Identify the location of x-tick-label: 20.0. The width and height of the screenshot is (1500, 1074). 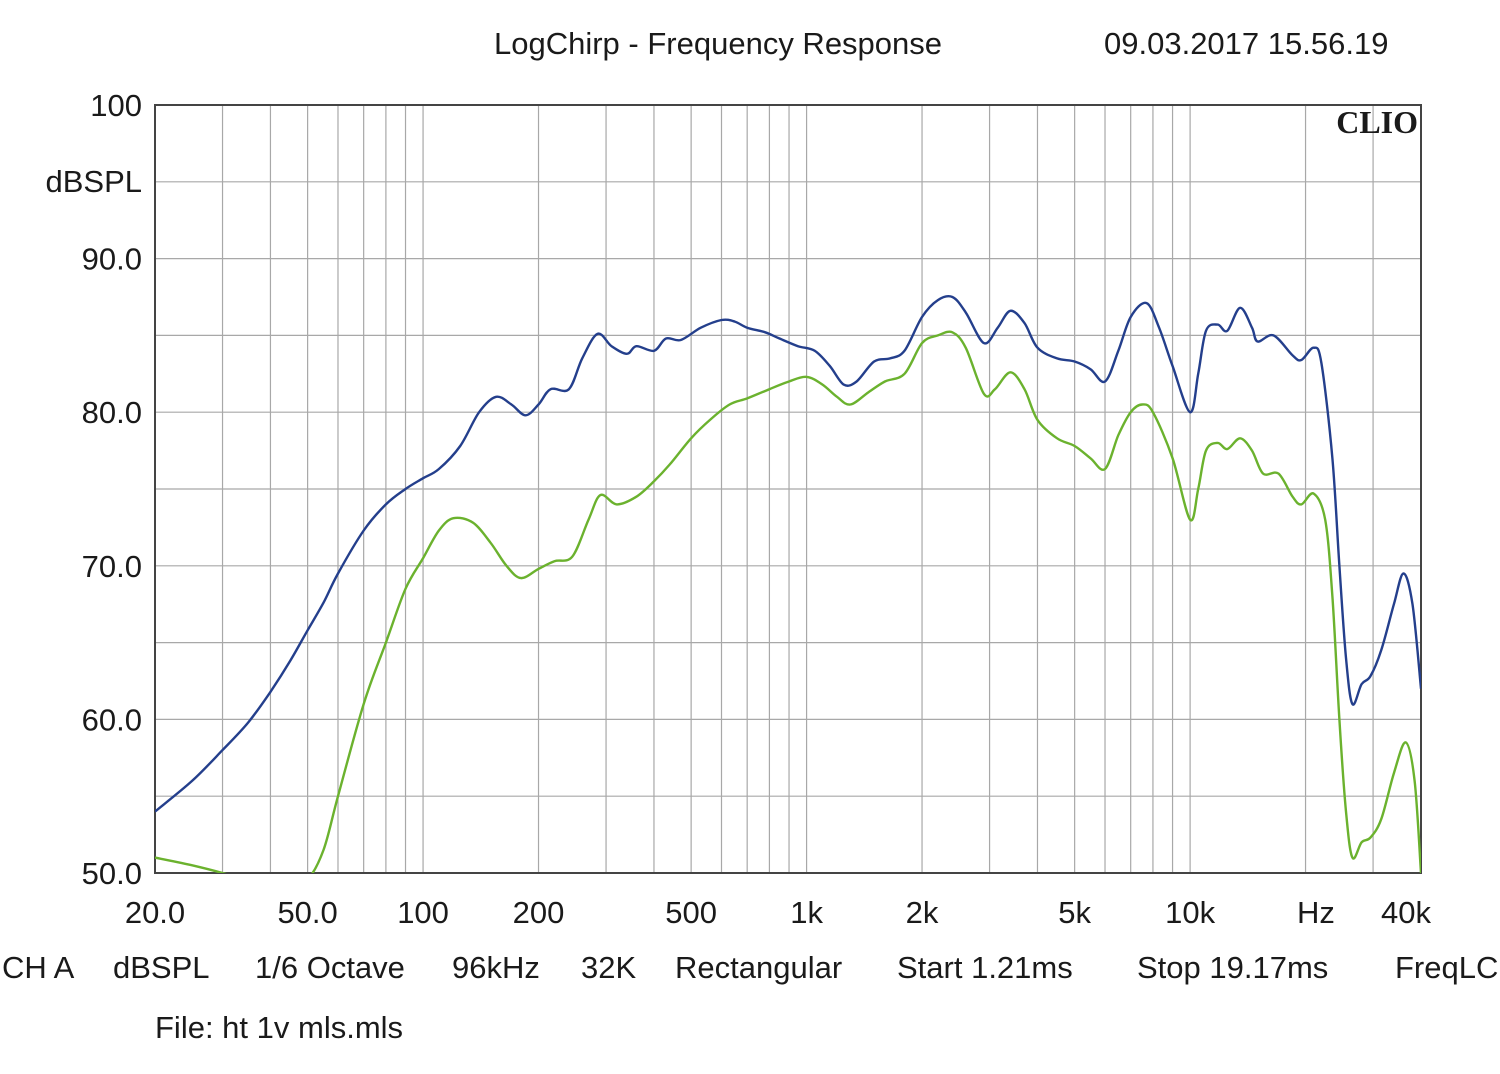
(155, 912).